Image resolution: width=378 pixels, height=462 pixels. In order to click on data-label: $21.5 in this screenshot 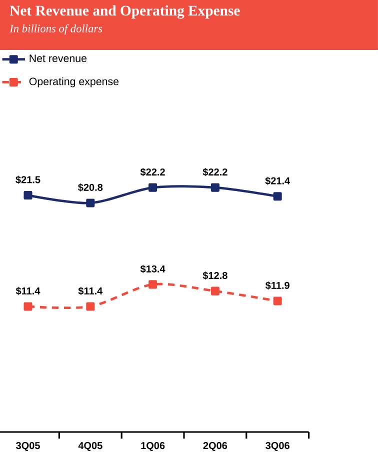, I will do `click(28, 180)`.